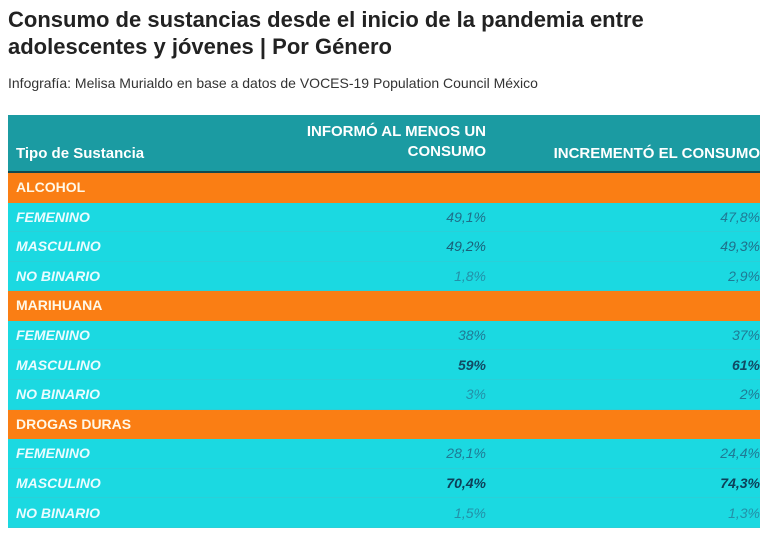 Image resolution: width=768 pixels, height=533 pixels. I want to click on table-row: FEMENINO 49,1% 47,8%, so click(384, 217).